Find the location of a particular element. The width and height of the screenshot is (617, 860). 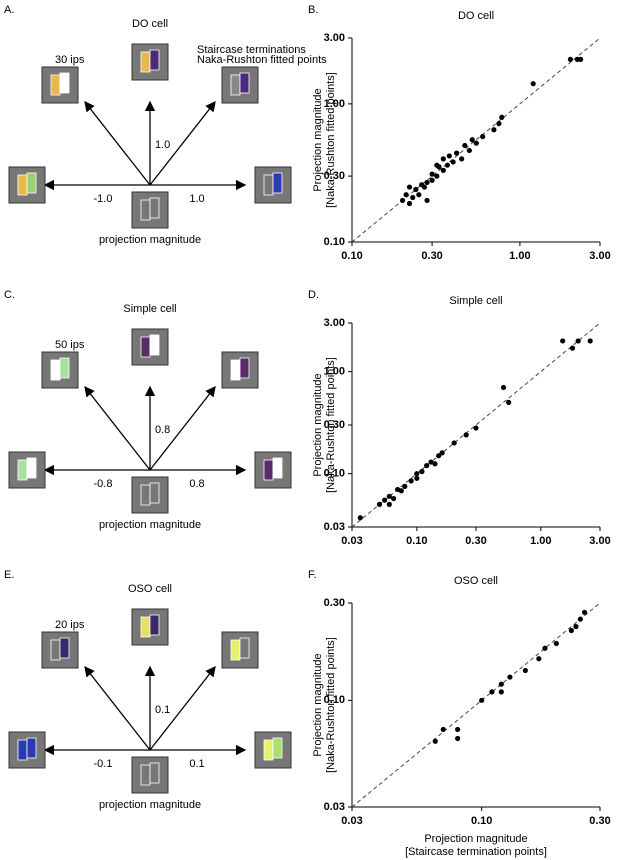

chart-title: DO cell is located at coordinates (476, 16).